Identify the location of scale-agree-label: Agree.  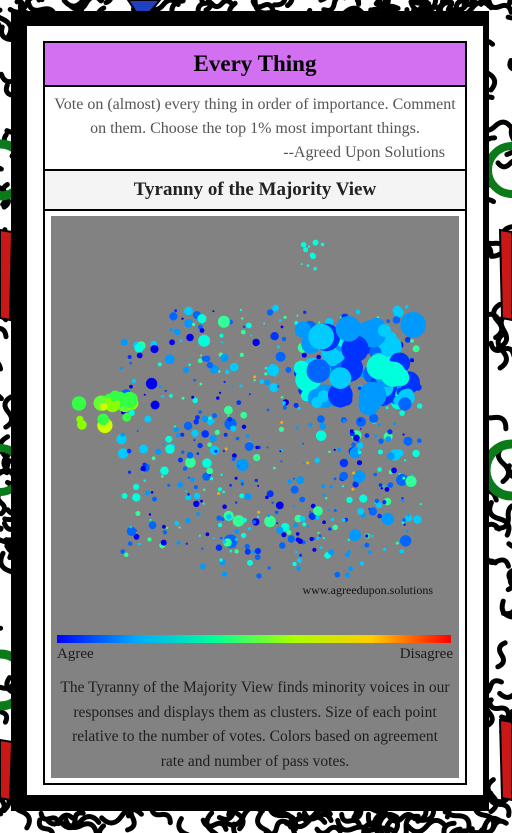
(75, 654).